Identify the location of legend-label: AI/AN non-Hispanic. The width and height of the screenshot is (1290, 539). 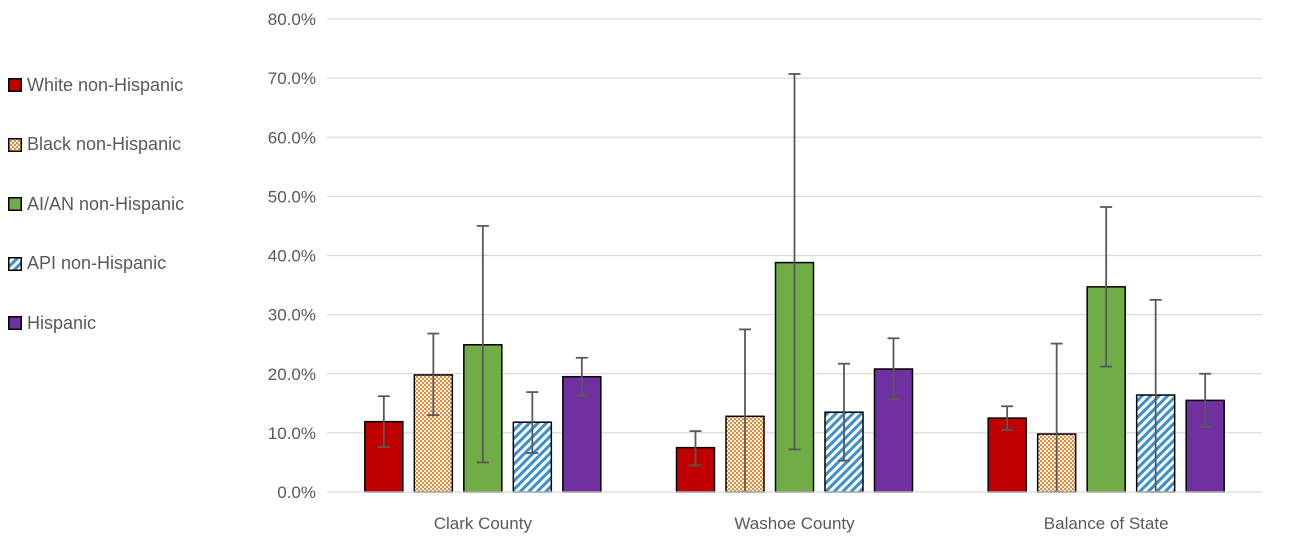
(106, 203).